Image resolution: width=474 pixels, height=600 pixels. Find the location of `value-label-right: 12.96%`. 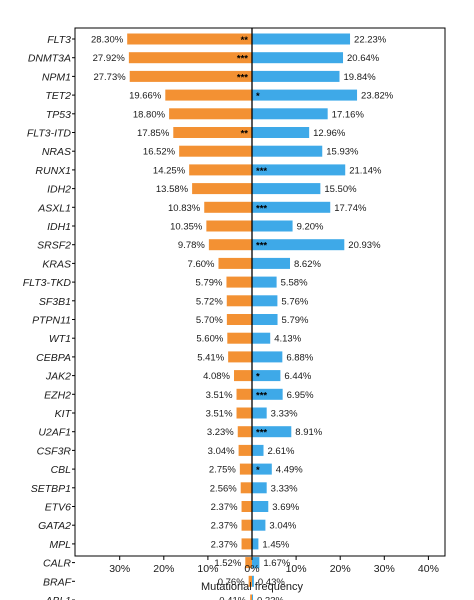

value-label-right: 12.96% is located at coordinates (329, 133).